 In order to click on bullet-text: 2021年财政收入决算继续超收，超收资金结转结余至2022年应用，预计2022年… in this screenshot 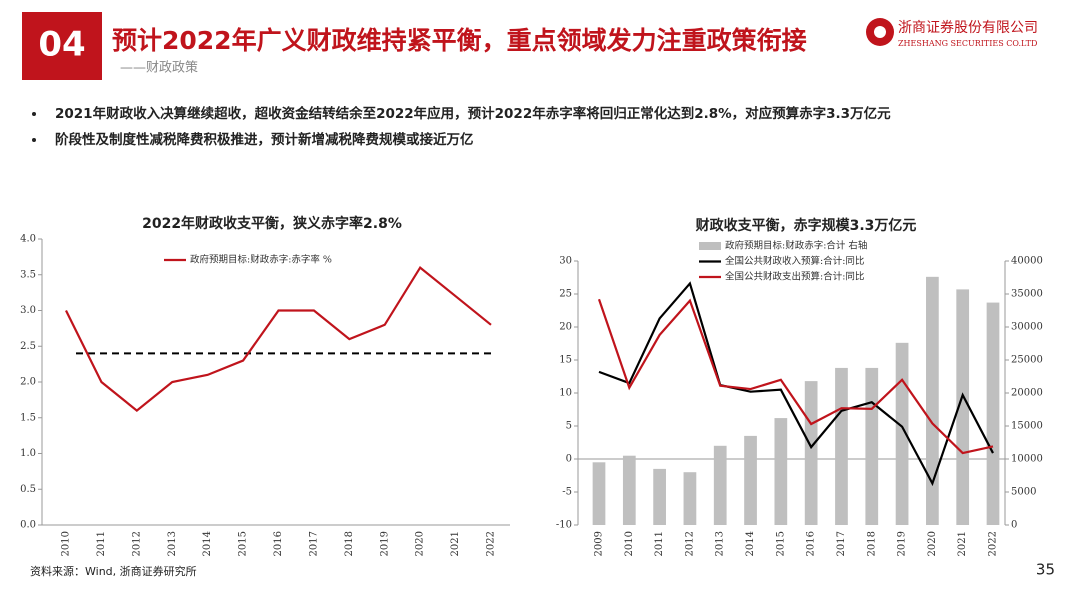, I will do `click(473, 113)`.